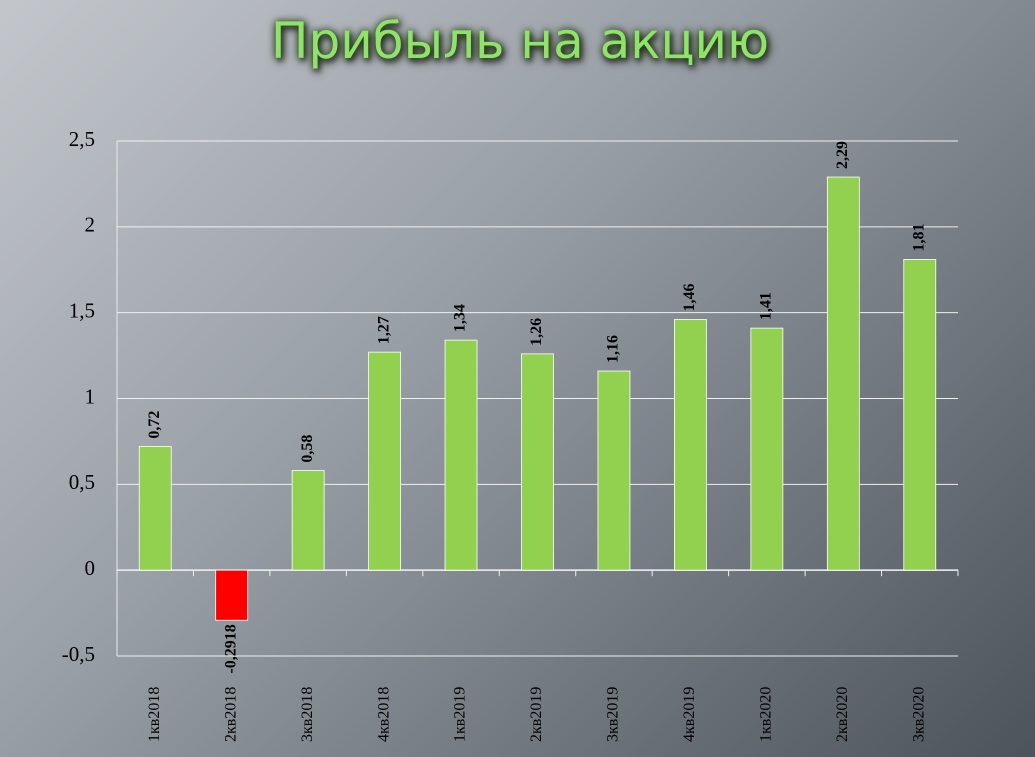 The width and height of the screenshot is (1035, 757). Describe the element at coordinates (613, 349) in the screenshot. I see `value-label: 1,16` at that location.